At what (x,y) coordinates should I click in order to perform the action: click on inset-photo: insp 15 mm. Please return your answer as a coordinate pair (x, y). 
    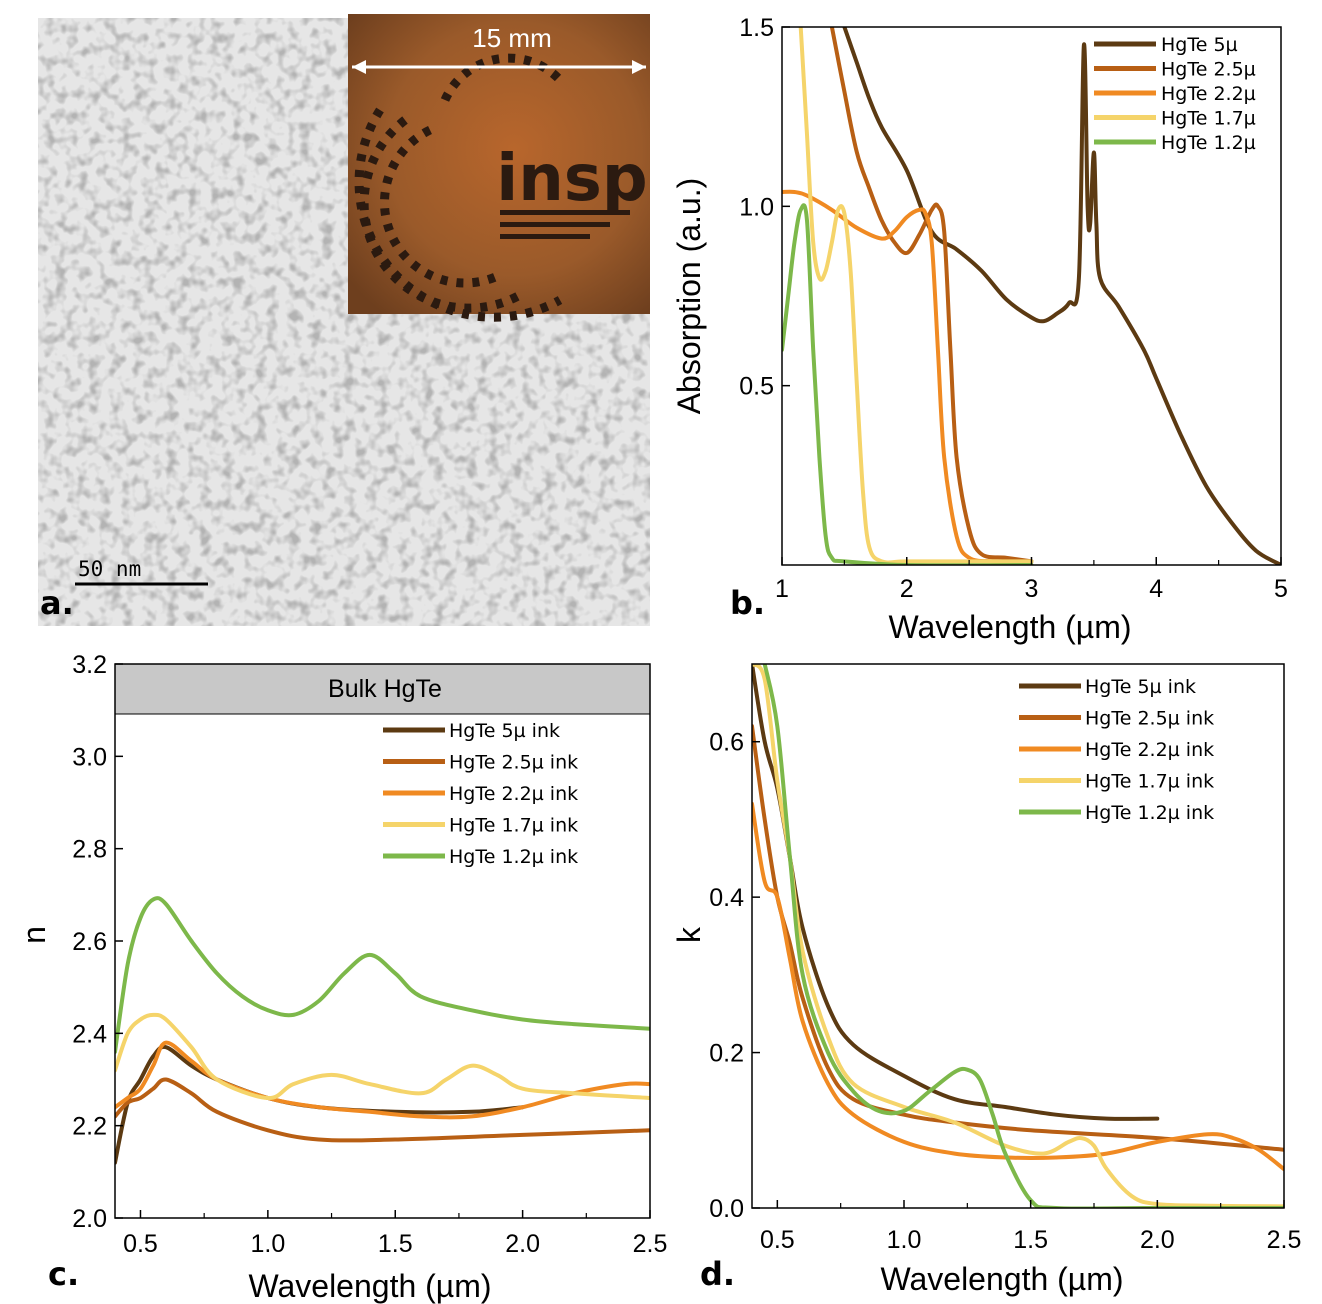
    Looking at the image, I should click on (499, 168).